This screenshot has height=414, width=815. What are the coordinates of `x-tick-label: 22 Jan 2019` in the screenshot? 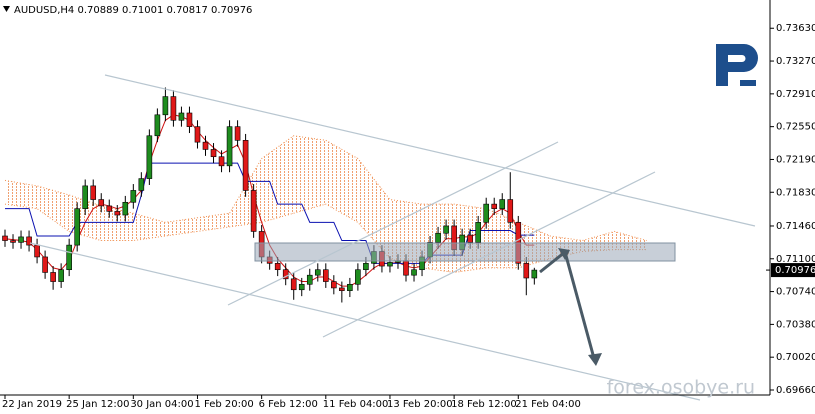 It's located at (32, 404).